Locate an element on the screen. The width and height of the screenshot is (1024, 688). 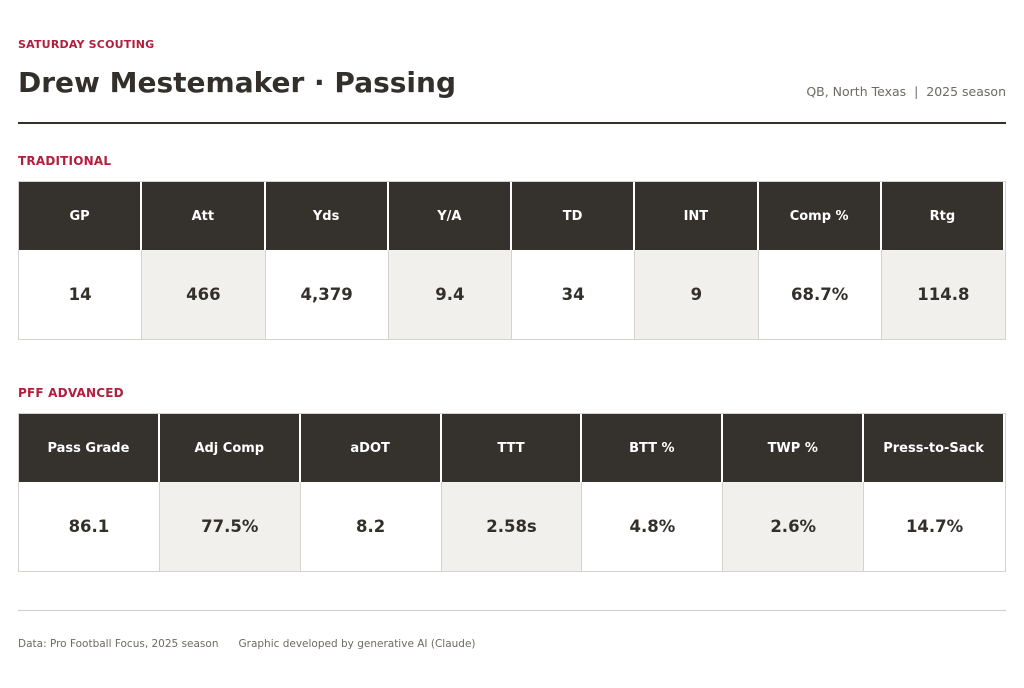
stat-header: Press-to-Sack is located at coordinates (934, 448).